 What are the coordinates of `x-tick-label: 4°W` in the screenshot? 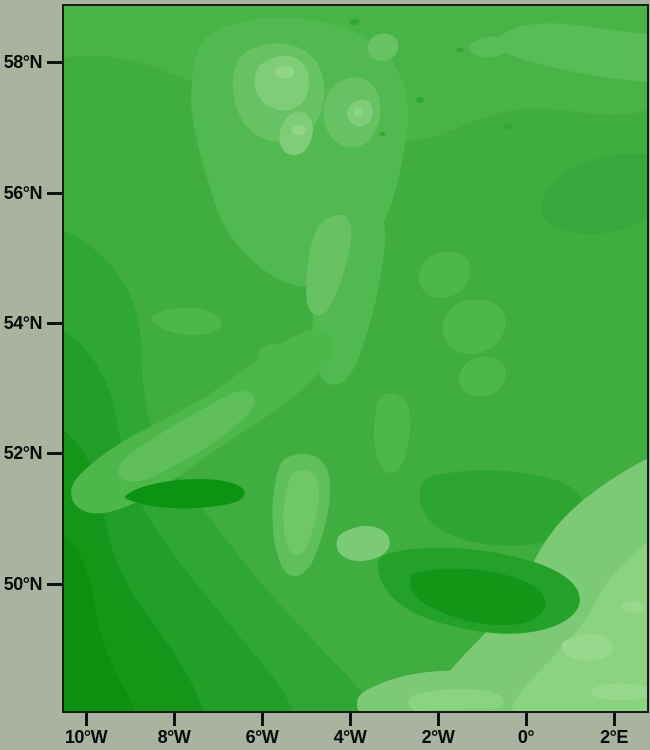 It's located at (350, 737).